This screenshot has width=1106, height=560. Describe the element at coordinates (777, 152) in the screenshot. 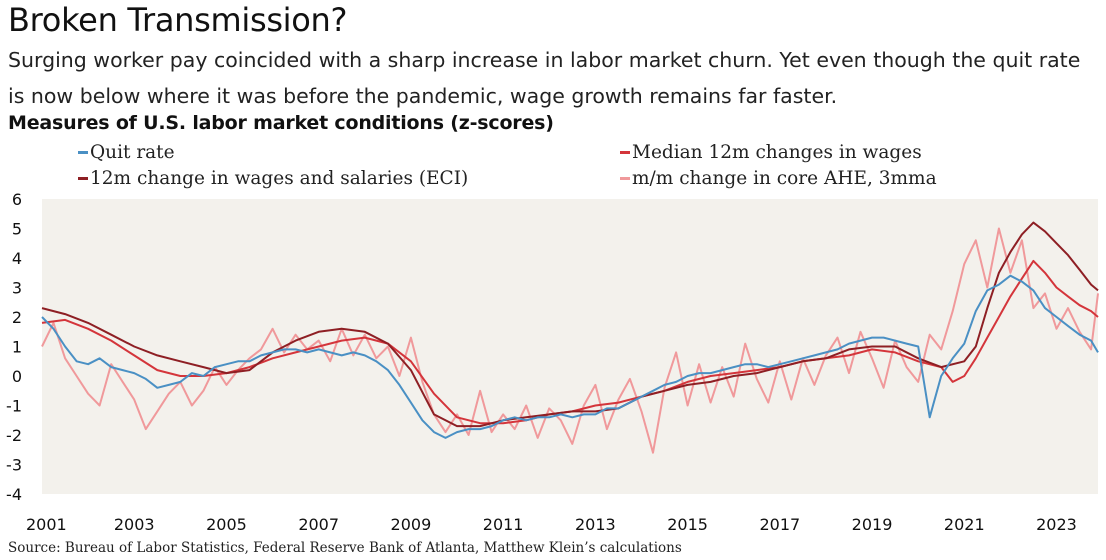

I see `legend-label-median-wages: Median 12m changes in wages` at that location.